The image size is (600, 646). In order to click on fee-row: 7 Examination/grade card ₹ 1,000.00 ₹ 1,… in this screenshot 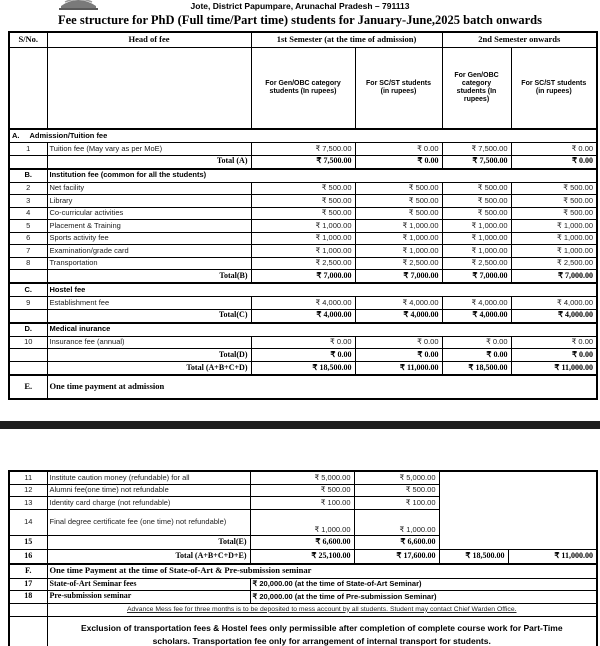, I will do `click(303, 251)`.